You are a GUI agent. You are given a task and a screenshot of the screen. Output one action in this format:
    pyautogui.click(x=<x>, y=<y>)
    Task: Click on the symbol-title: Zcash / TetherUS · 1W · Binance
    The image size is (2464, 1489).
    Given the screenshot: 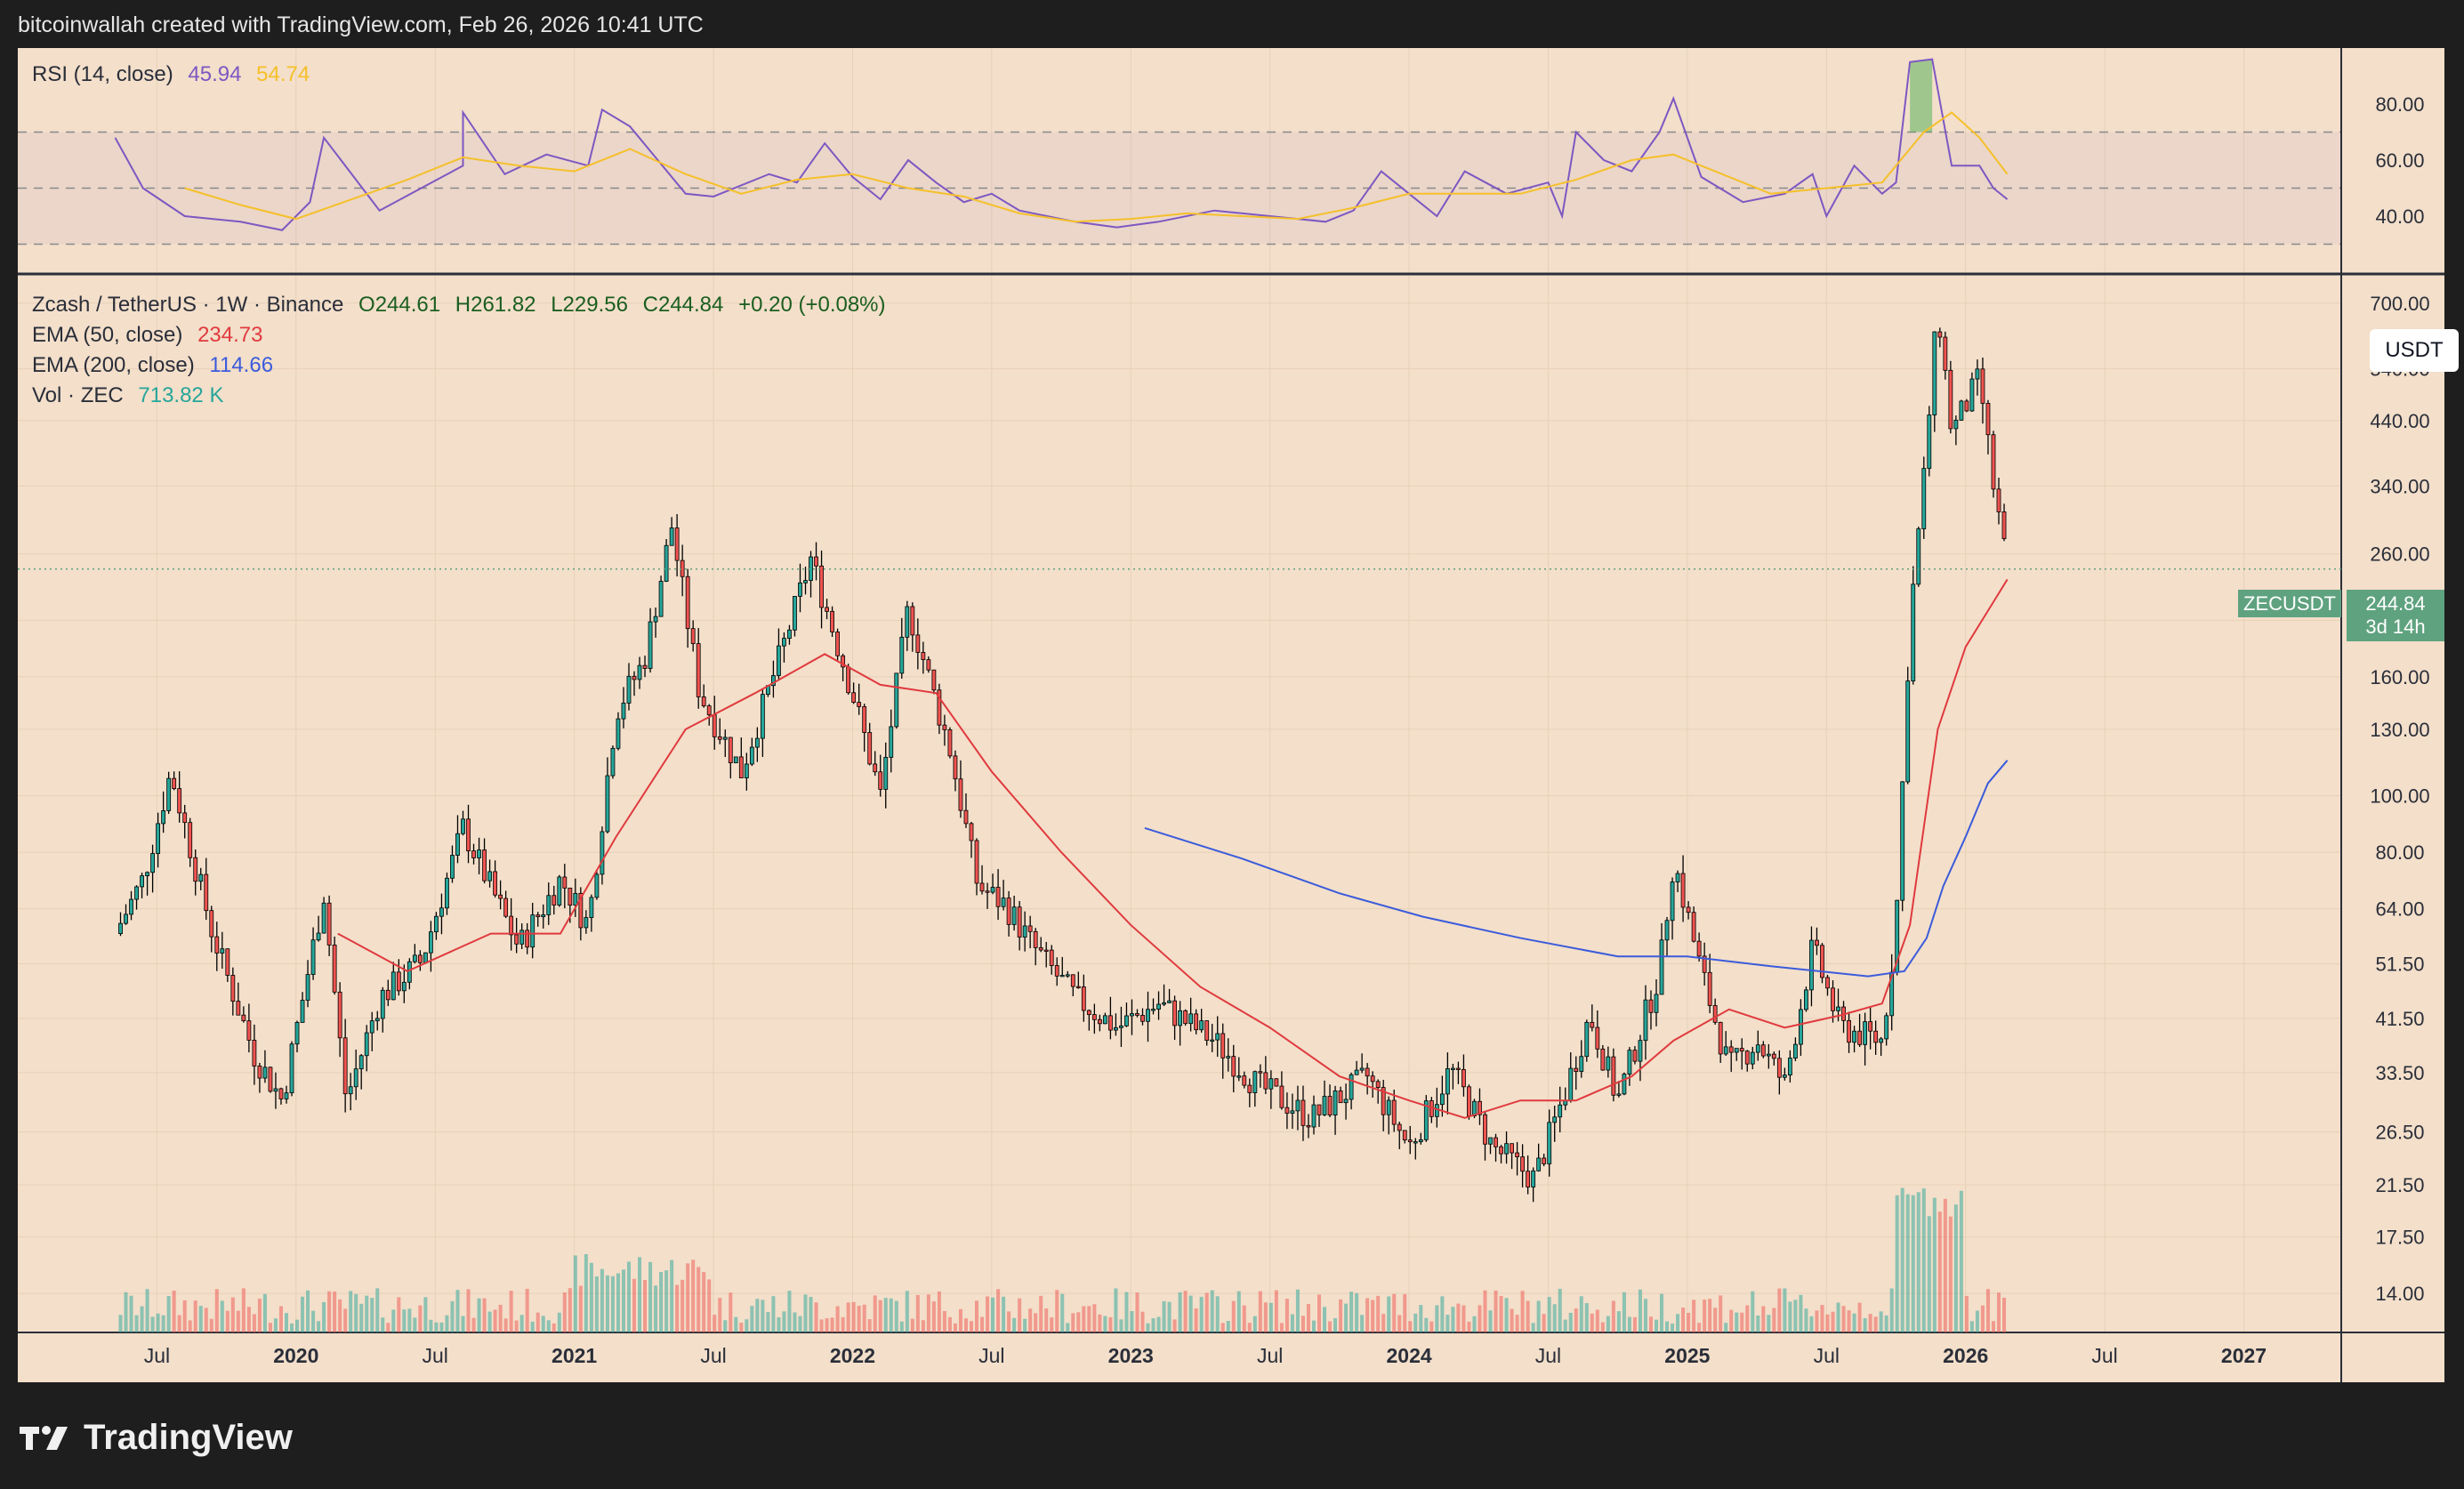 What is the action you would take?
    pyautogui.click(x=188, y=305)
    